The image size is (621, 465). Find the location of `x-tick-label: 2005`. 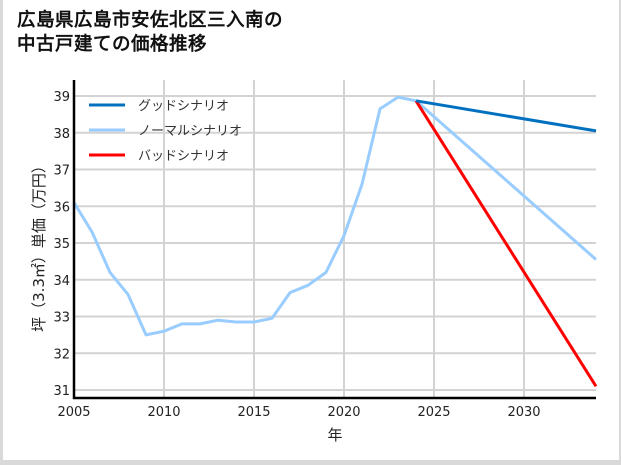

x-tick-label: 2005 is located at coordinates (73, 412).